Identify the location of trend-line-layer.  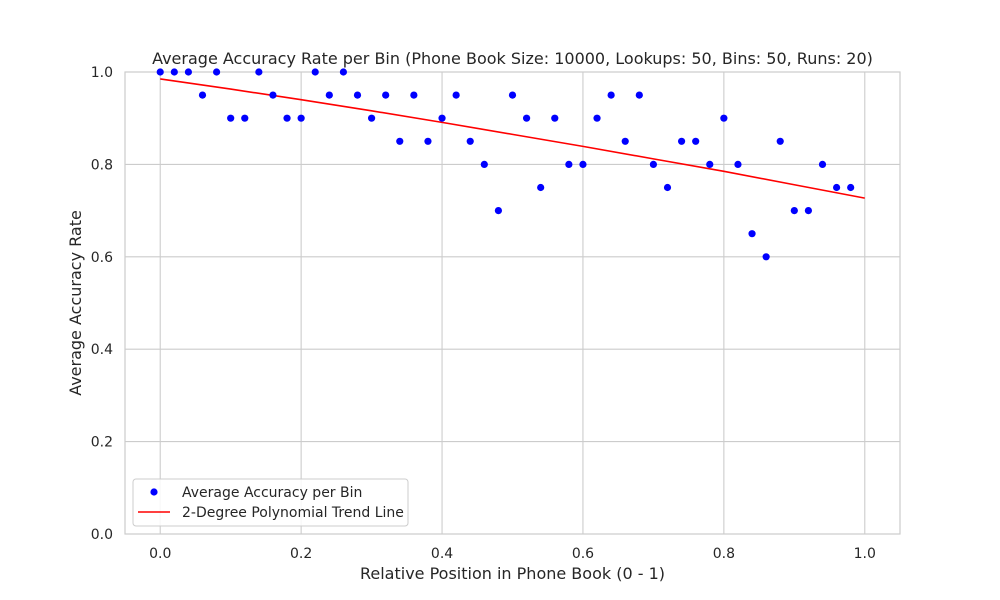
(512, 138).